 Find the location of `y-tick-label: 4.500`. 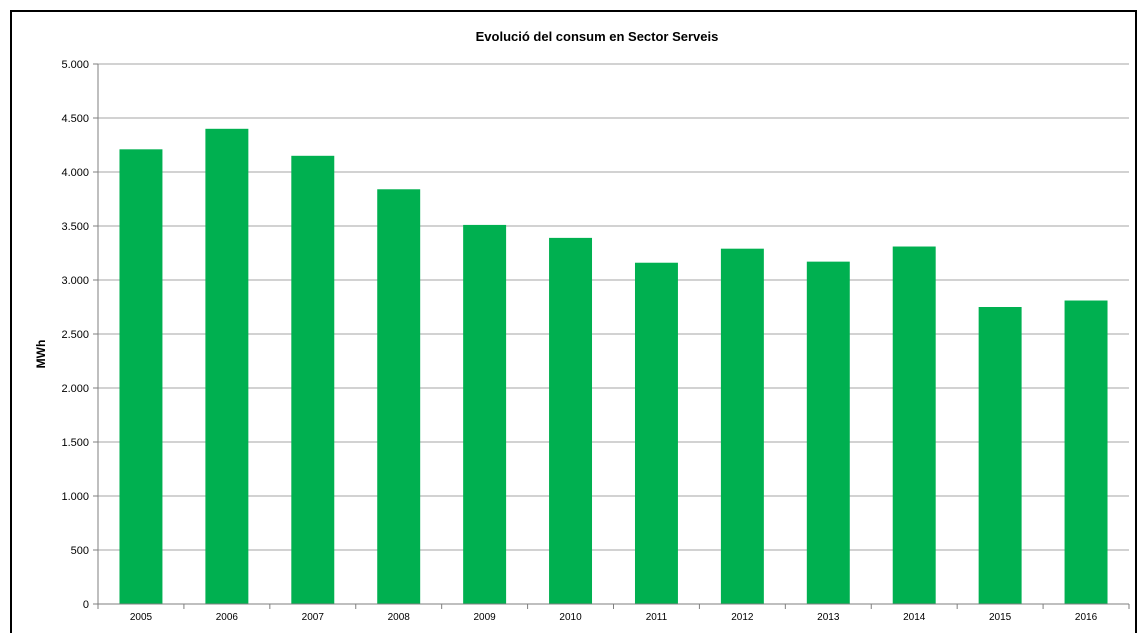

y-tick-label: 4.500 is located at coordinates (75, 119).